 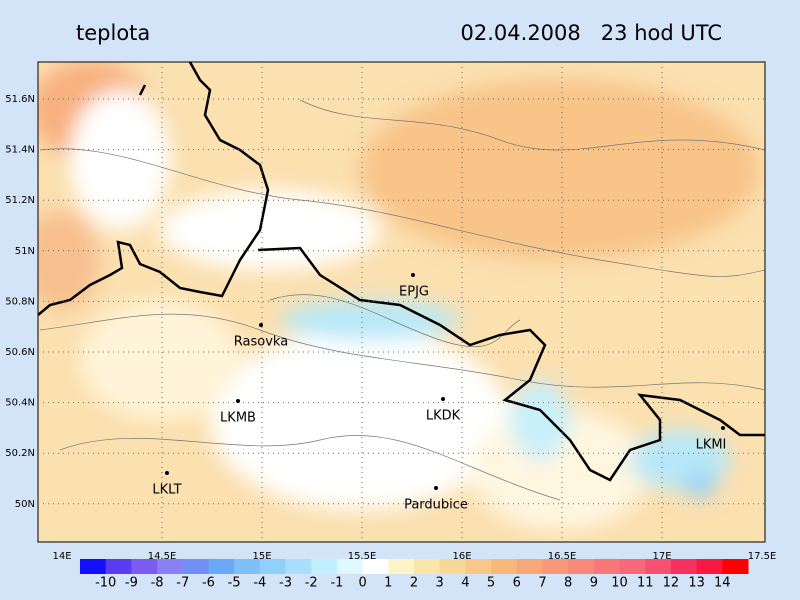 What do you see at coordinates (208, 583) in the screenshot?
I see `colorbar-label: -6` at bounding box center [208, 583].